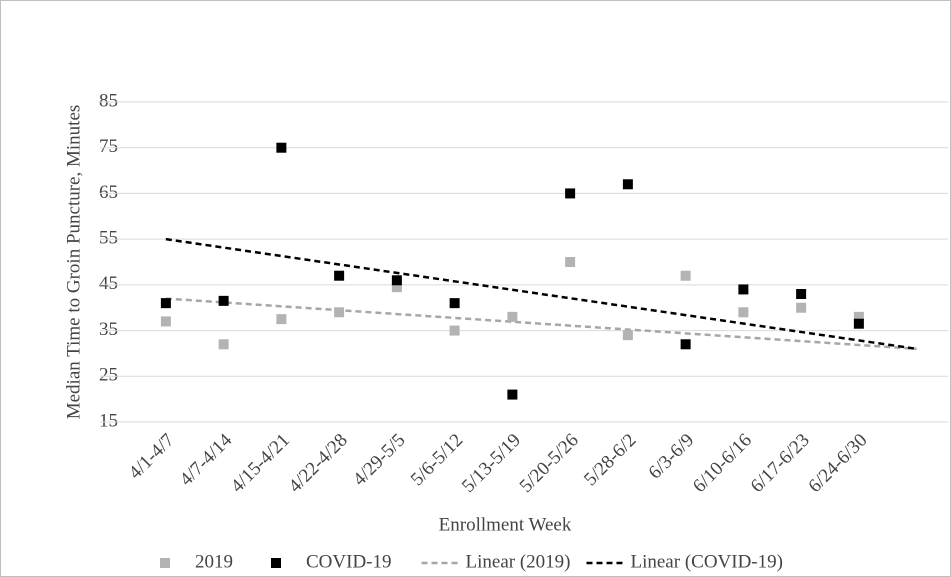  I want to click on trendline, so click(541, 324).